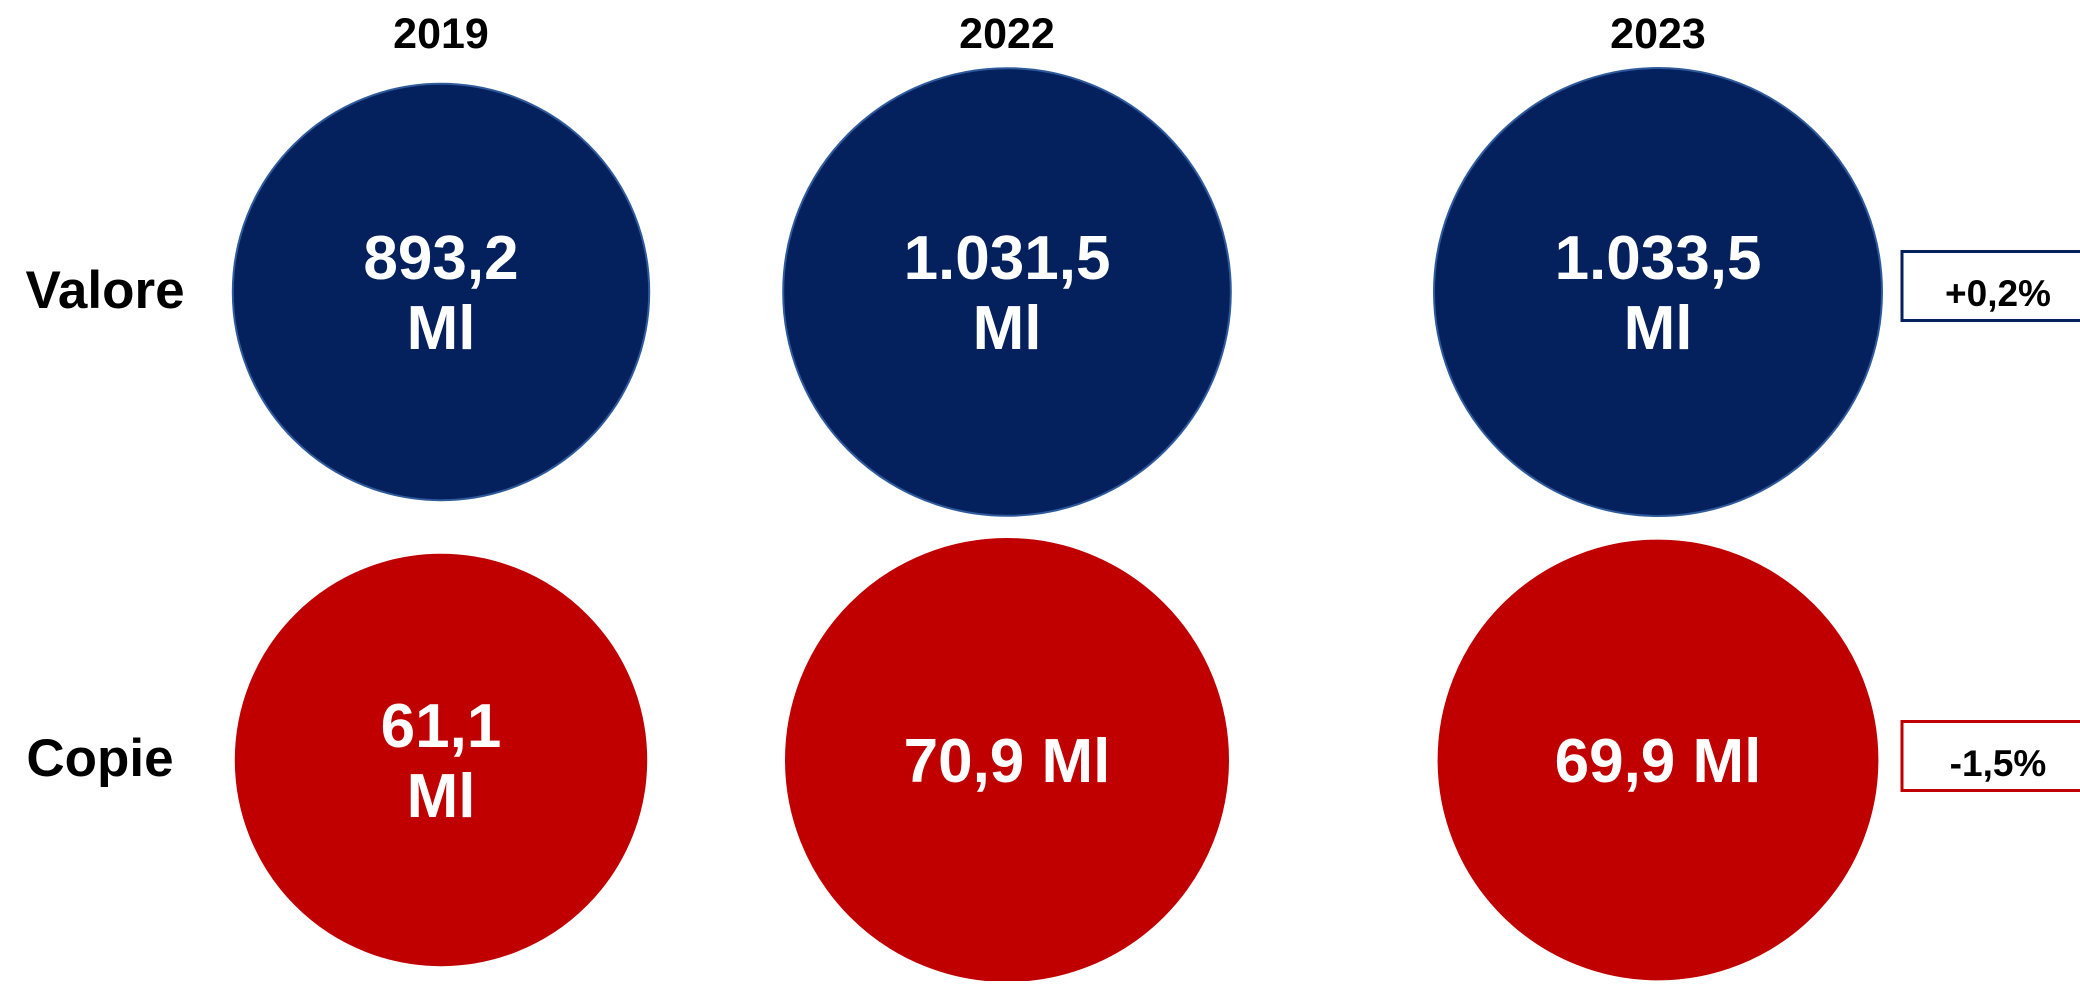 The width and height of the screenshot is (2080, 986). I want to click on bubble-value-label: 69,9 Ml, so click(1658, 761).